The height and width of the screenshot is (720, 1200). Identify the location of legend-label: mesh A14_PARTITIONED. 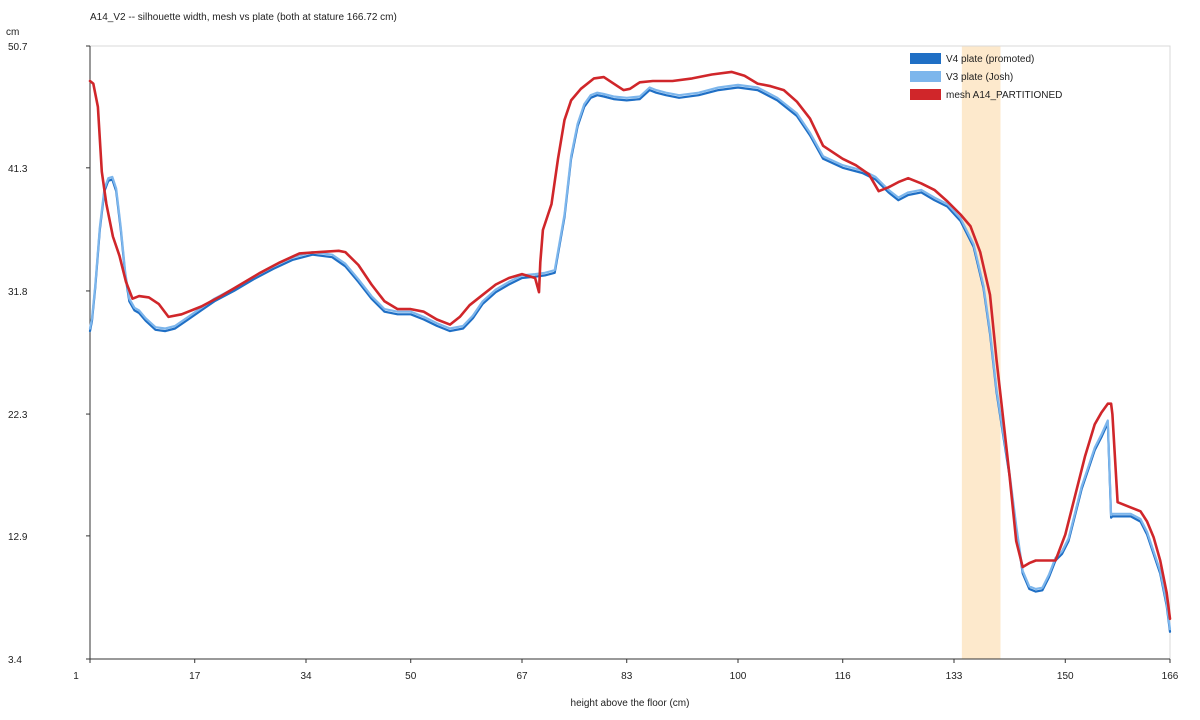
(1004, 95).